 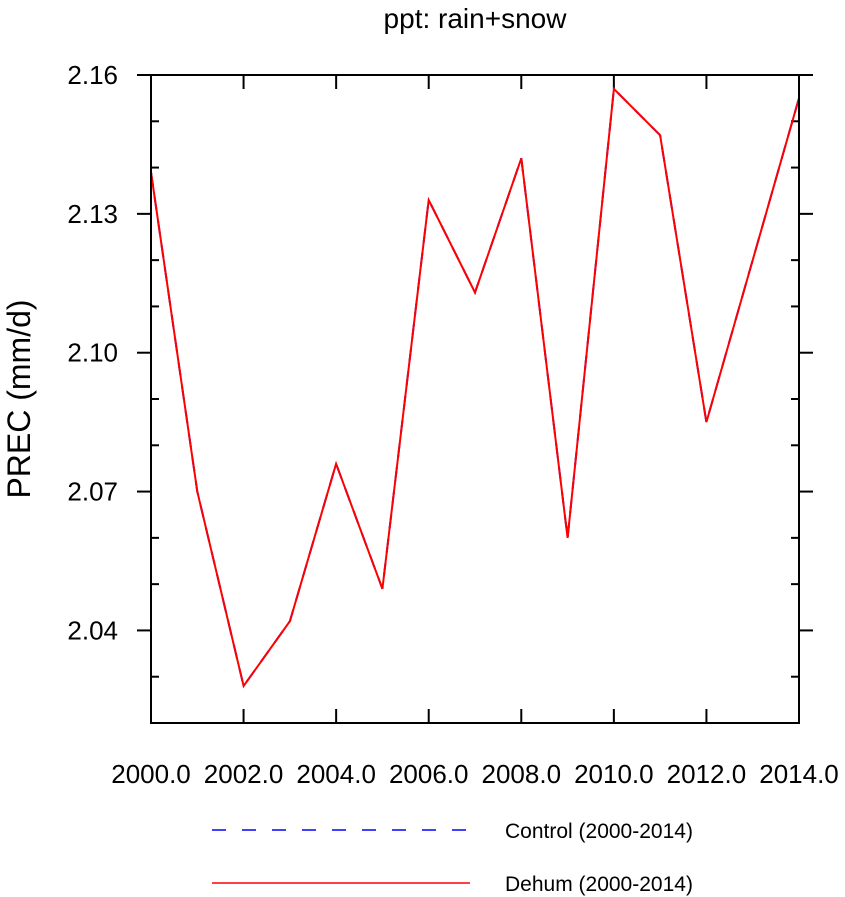 What do you see at coordinates (599, 831) in the screenshot?
I see `legend-label-1: Control (2000-2014)` at bounding box center [599, 831].